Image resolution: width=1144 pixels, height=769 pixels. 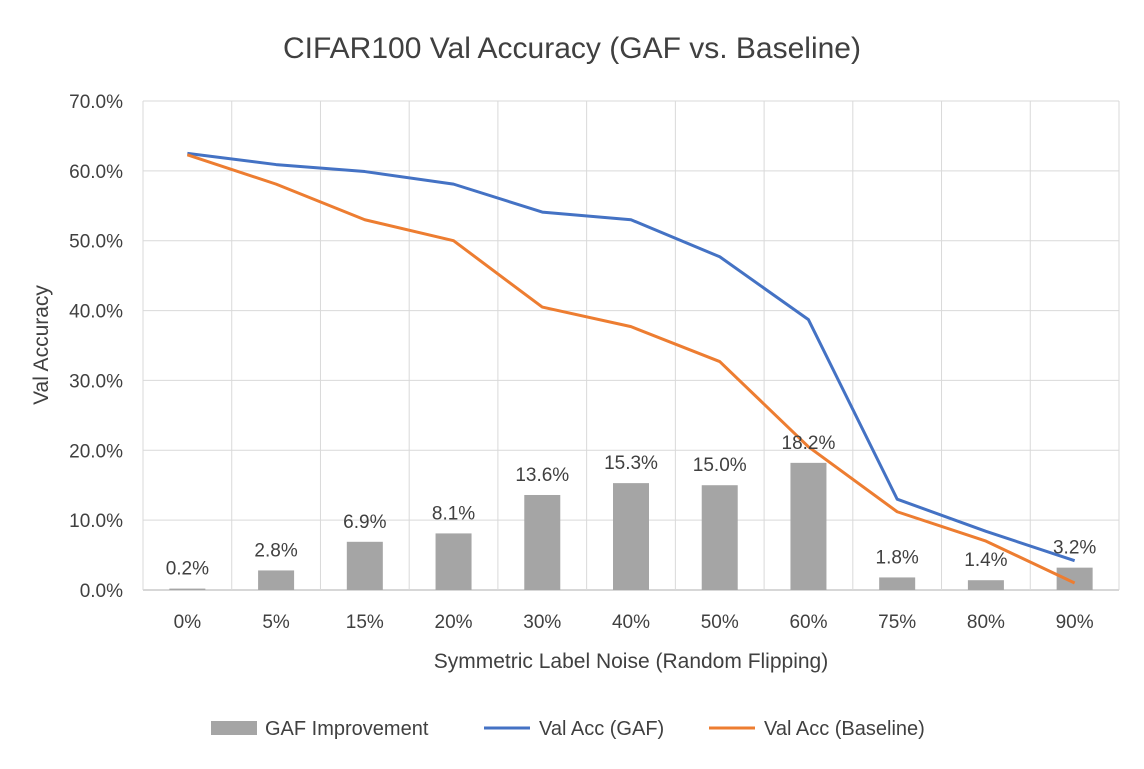 I want to click on data-label: 2.8%, so click(x=275, y=550).